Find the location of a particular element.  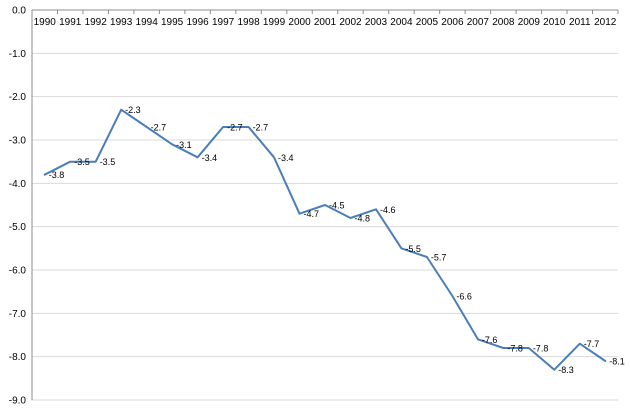

data-label: -3.1 is located at coordinates (184, 145).